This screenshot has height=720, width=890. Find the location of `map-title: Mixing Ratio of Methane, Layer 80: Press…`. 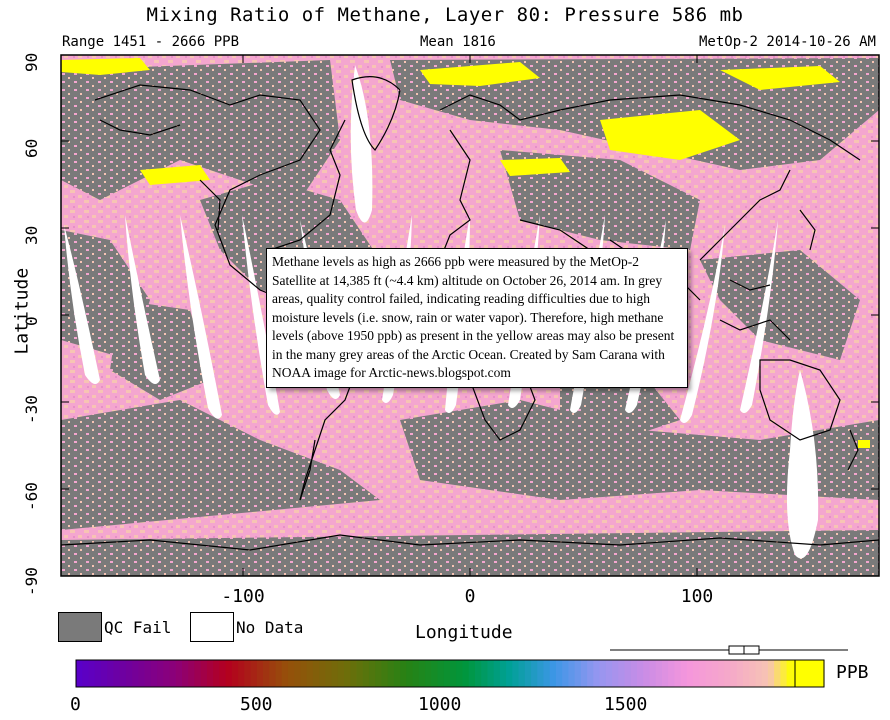

map-title: Mixing Ratio of Methane, Layer 80: Press… is located at coordinates (445, 15).